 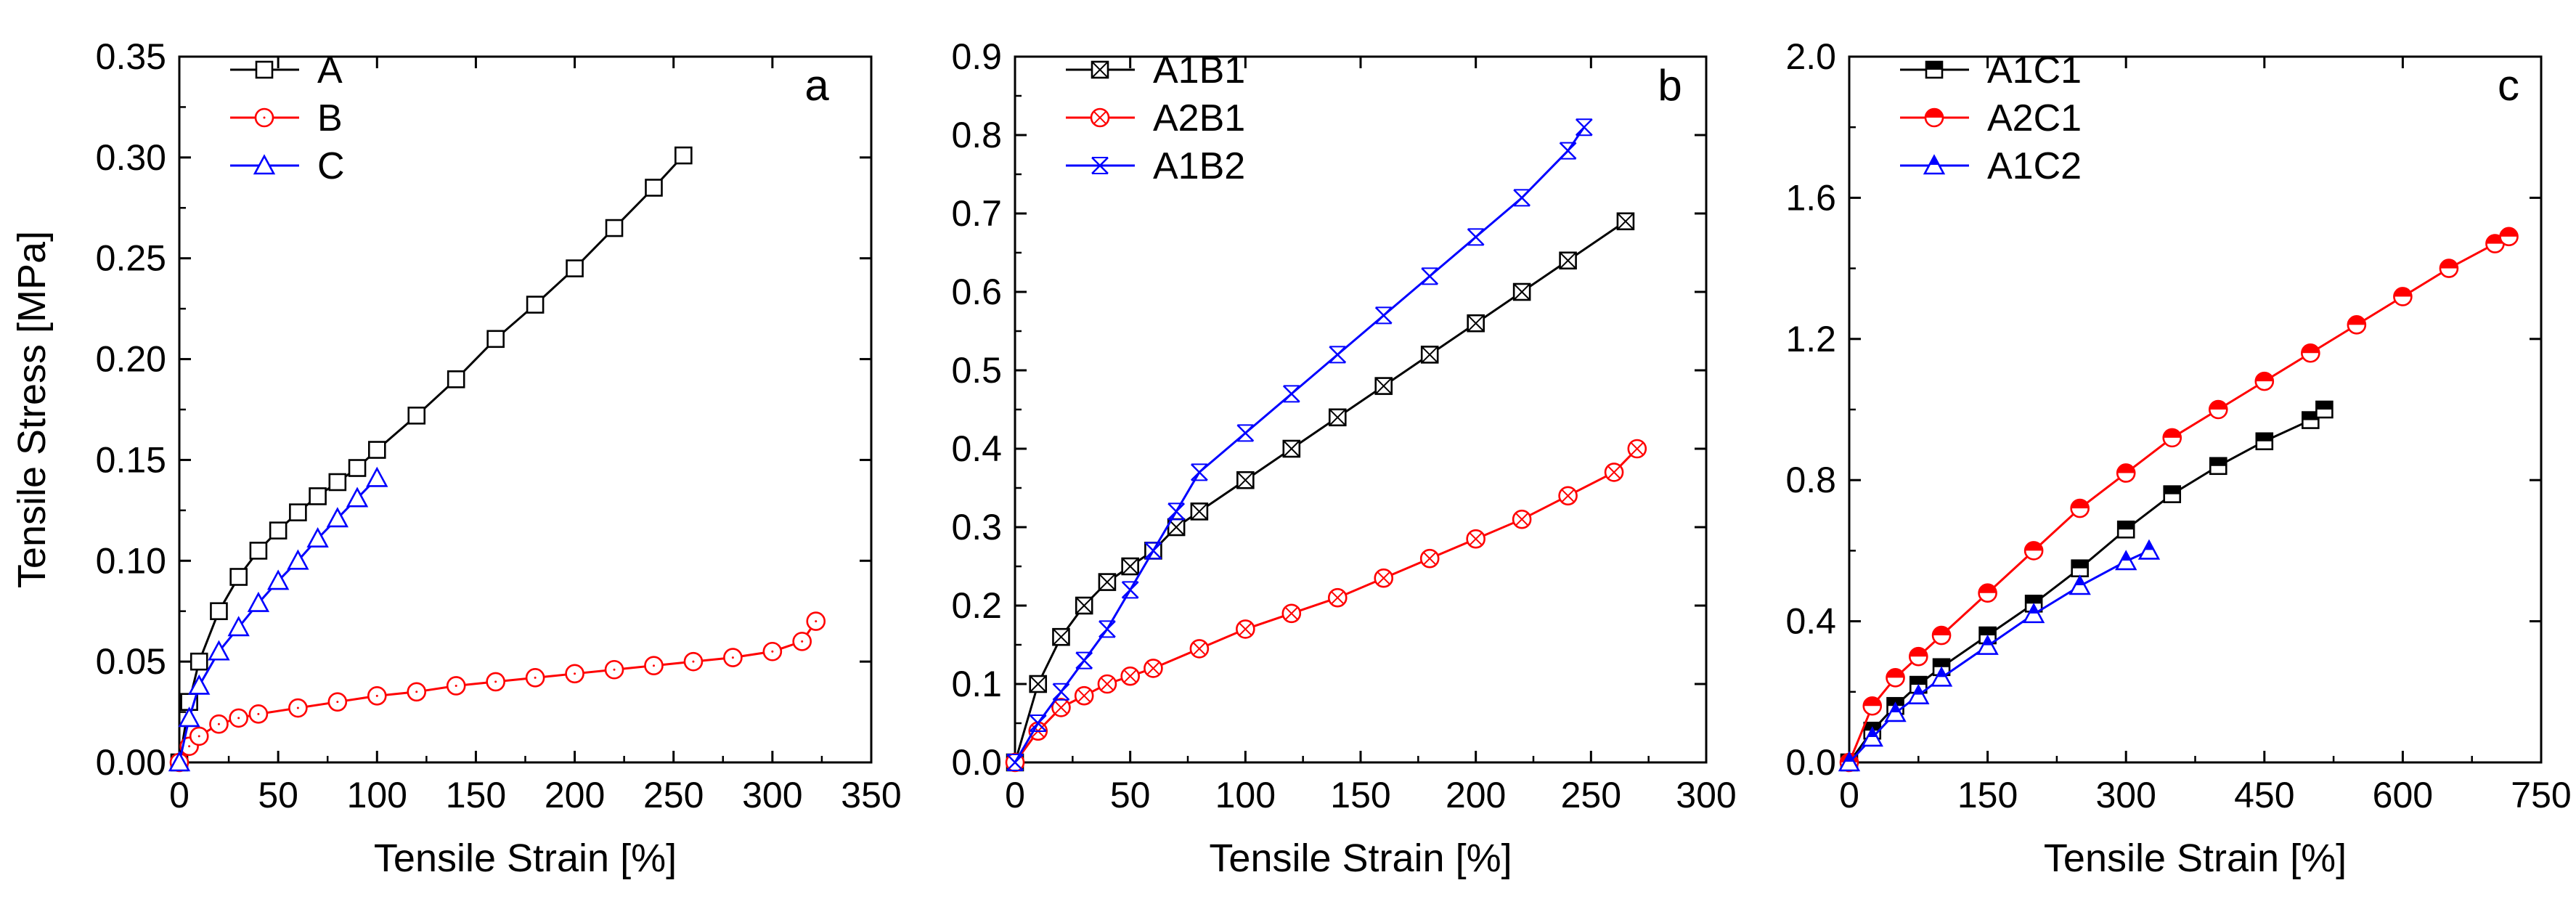 I want to click on y-tick-label: 0.2, so click(x=976, y=605).